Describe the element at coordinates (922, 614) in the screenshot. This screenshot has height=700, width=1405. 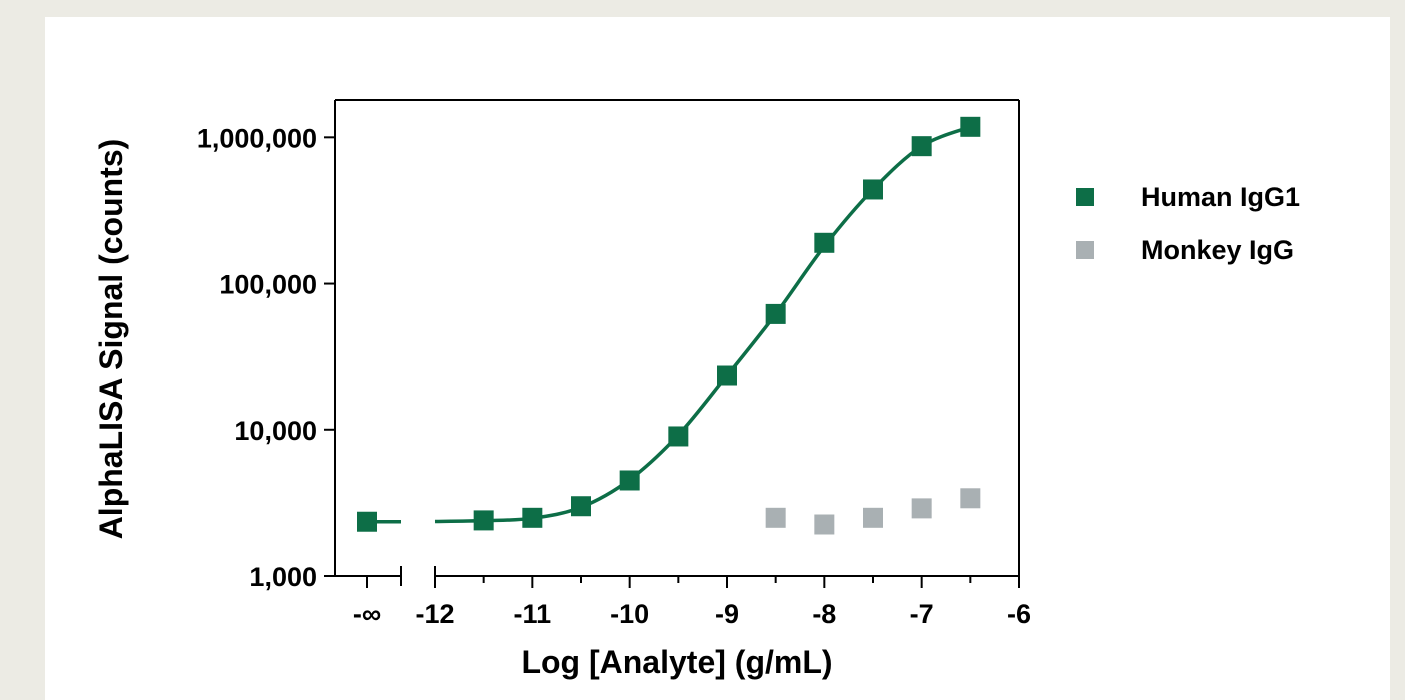
I see `x-tick-label: -7` at that location.